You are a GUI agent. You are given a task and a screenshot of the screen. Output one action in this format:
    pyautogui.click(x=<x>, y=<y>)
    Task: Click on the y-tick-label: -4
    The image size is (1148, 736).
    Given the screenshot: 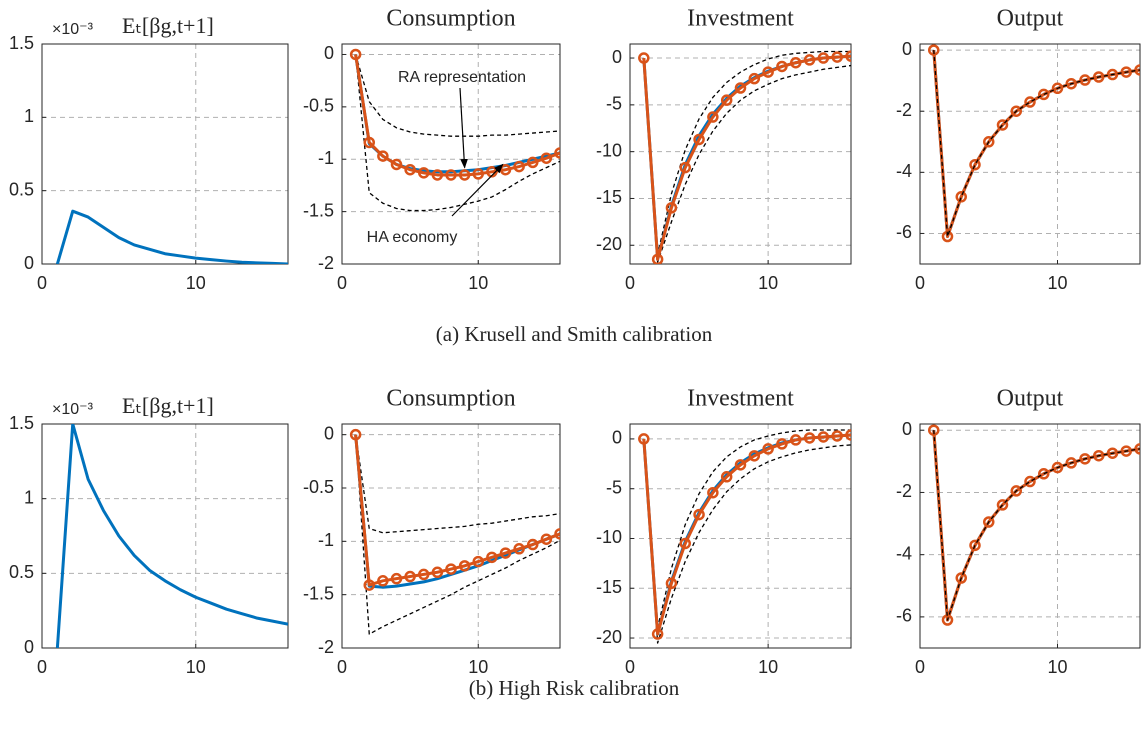 What is the action you would take?
    pyautogui.click(x=904, y=171)
    